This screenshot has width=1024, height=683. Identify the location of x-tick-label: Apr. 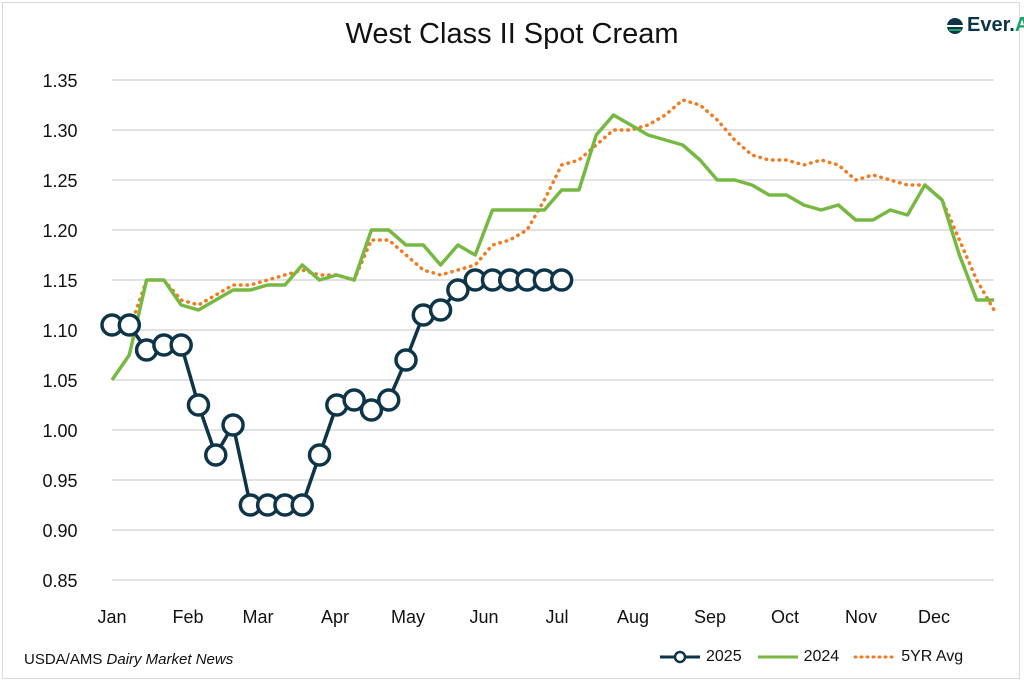
(335, 617).